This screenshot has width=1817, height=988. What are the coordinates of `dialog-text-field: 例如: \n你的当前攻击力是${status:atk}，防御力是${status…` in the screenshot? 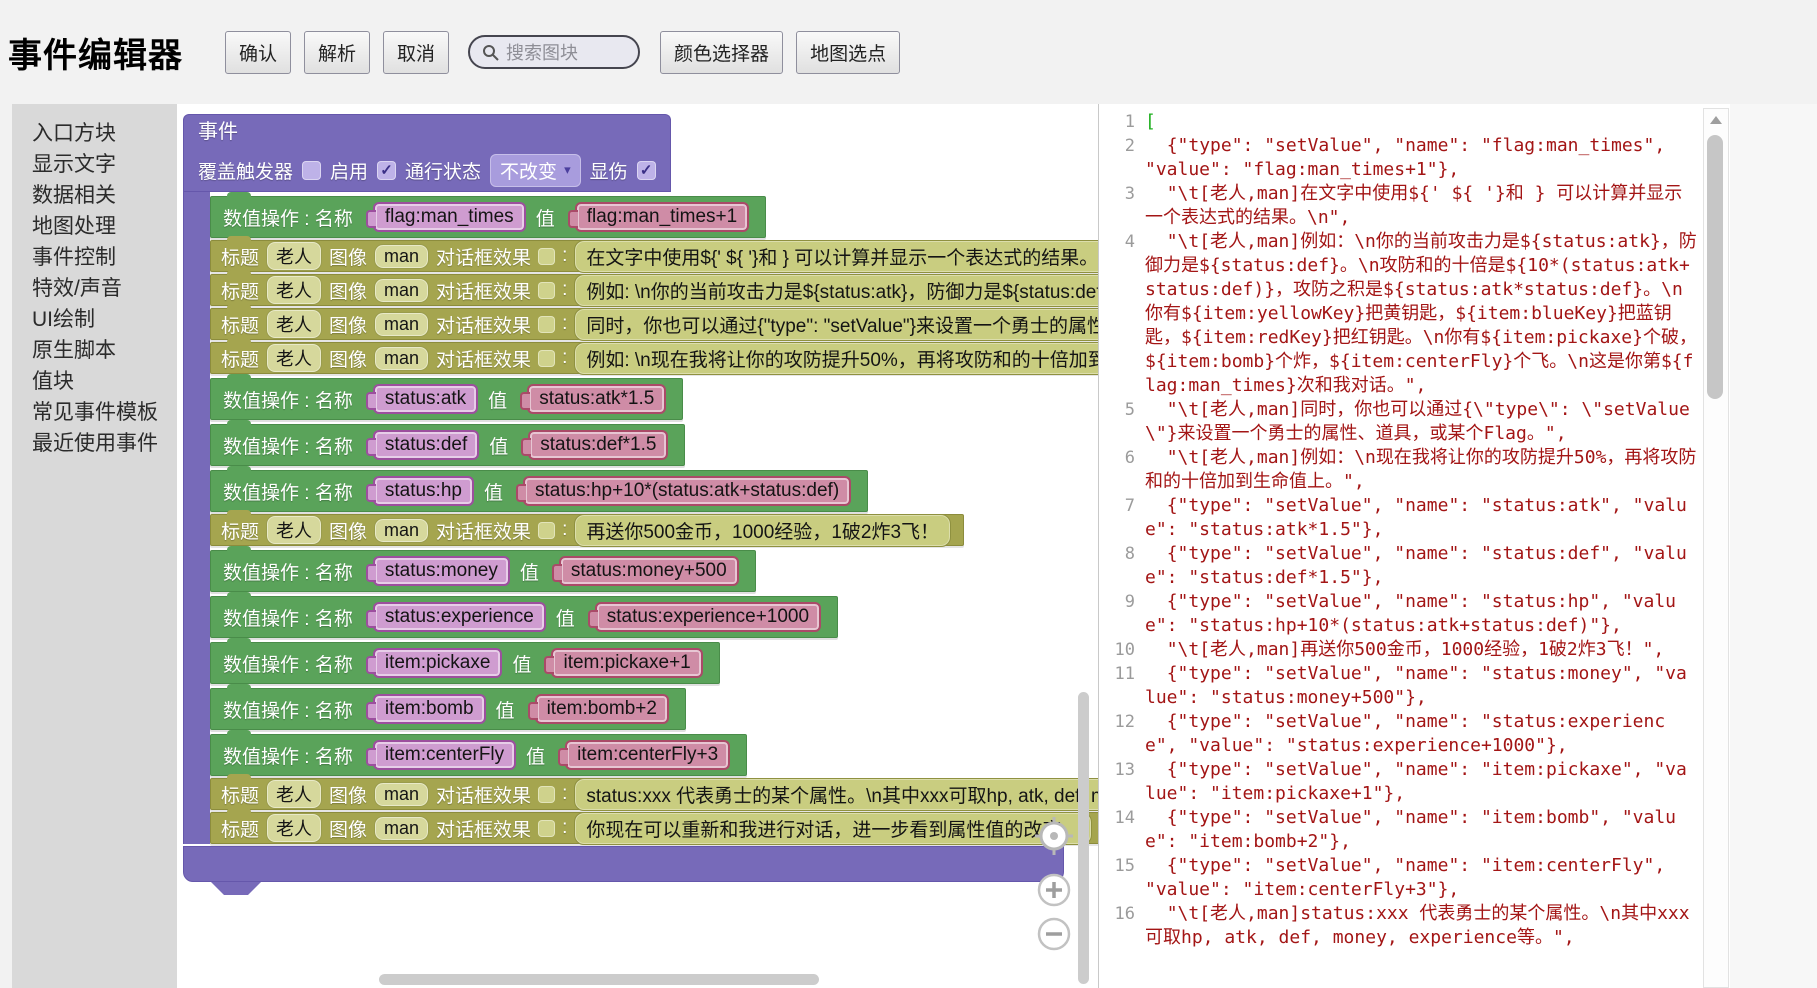 It's located at (836, 290).